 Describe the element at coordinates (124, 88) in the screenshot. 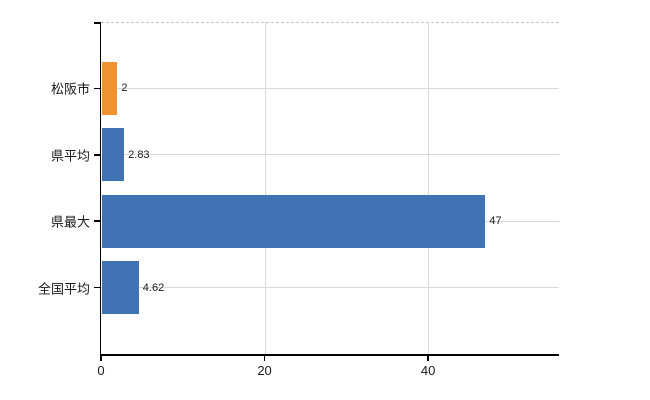

I see `bar-value-label: 2` at that location.